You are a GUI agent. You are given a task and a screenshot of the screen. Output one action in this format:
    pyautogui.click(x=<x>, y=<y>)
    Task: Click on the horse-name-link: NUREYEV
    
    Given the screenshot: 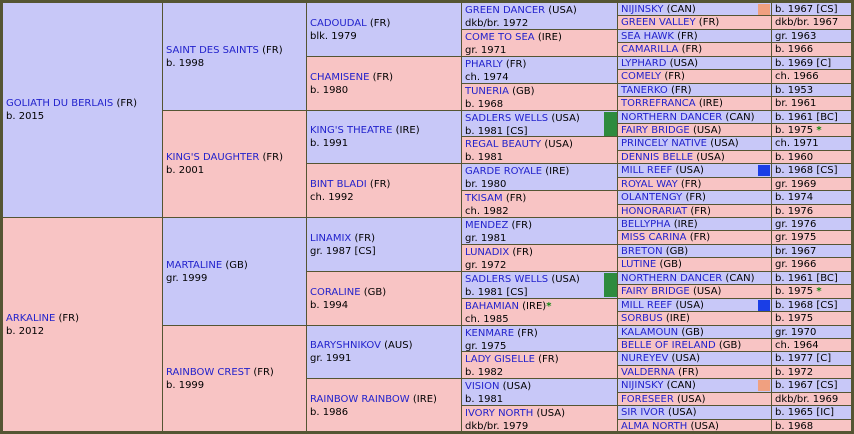 What is the action you would take?
    pyautogui.click(x=645, y=358)
    